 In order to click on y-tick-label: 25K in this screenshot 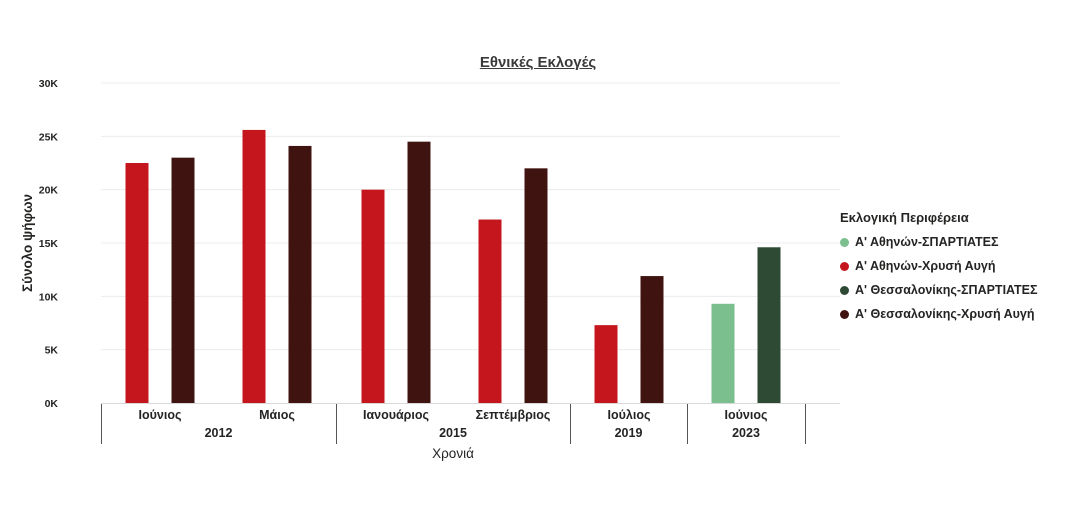, I will do `click(49, 137)`.